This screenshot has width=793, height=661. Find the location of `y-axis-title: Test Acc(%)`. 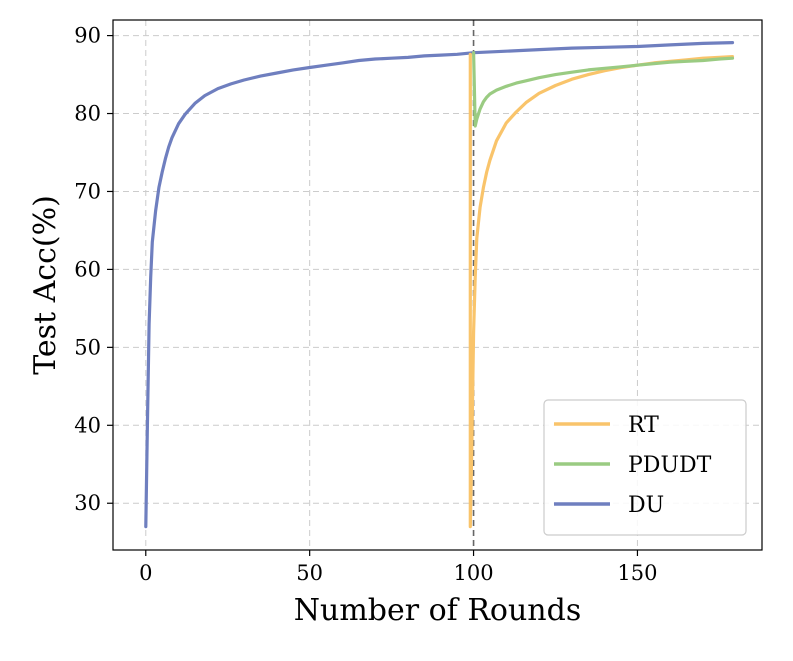

y-axis-title: Test Acc(%) is located at coordinates (45, 285).